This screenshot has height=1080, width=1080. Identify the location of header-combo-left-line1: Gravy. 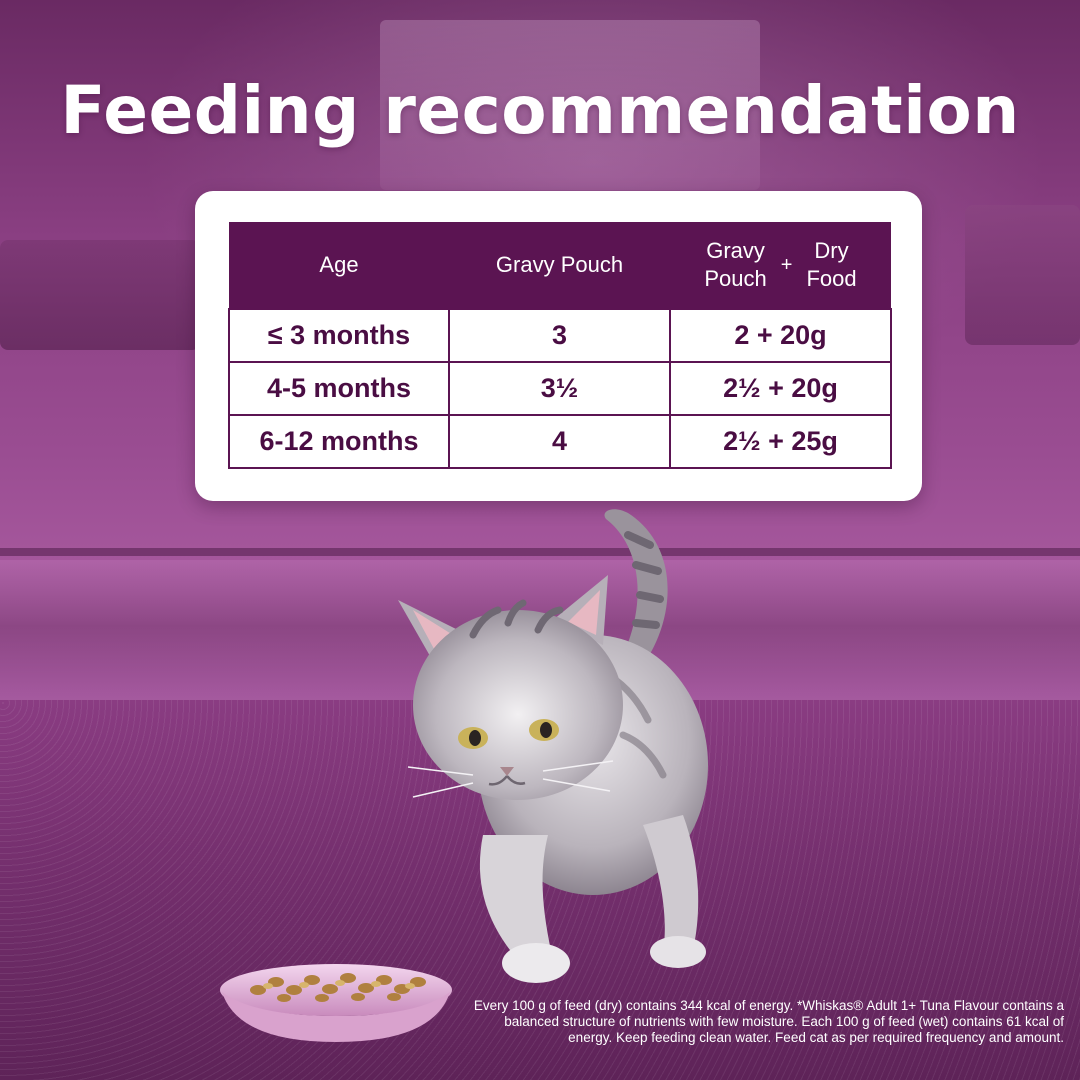
(735, 250).